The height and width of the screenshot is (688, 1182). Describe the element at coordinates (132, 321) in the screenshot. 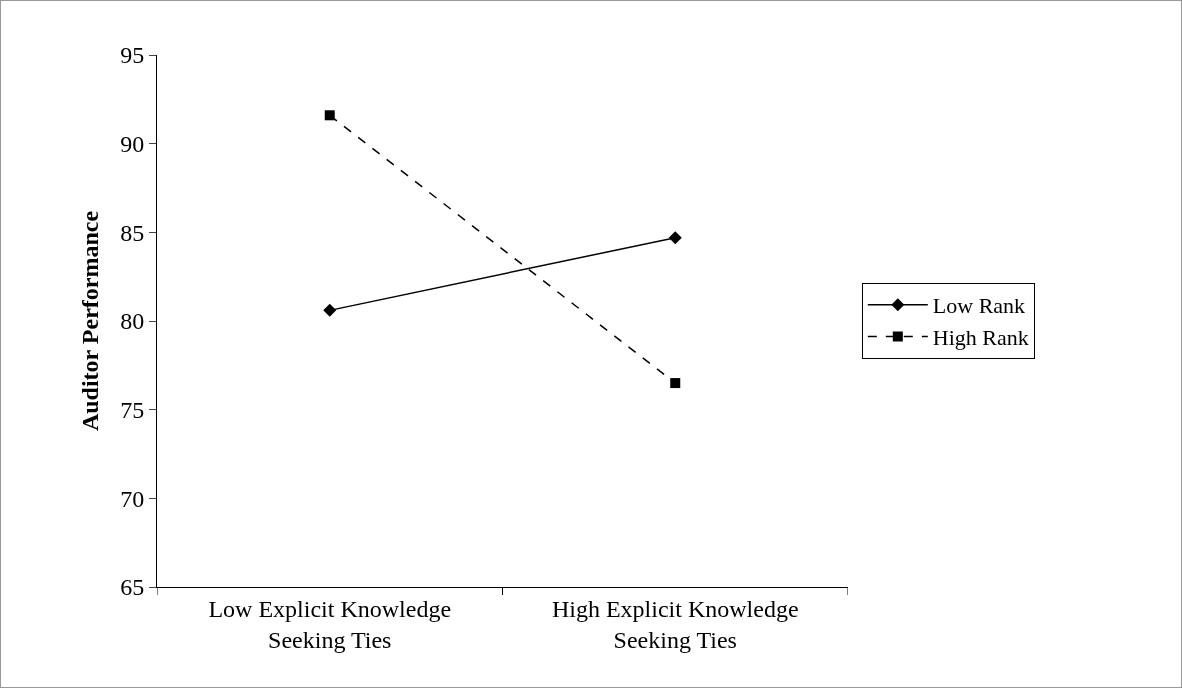

I see `y-tick-label: 80` at that location.